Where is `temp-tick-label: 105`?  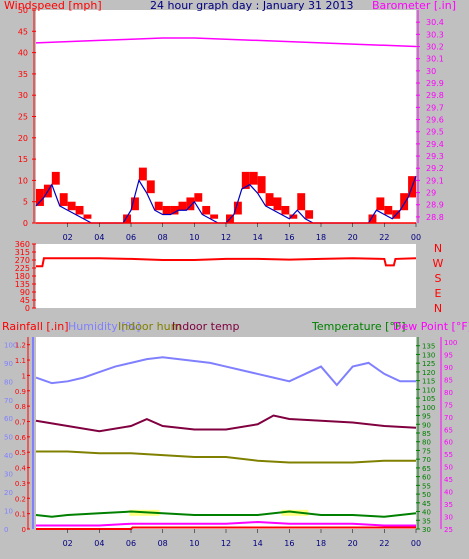
temp-tick-label: 105 is located at coordinates (428, 399).